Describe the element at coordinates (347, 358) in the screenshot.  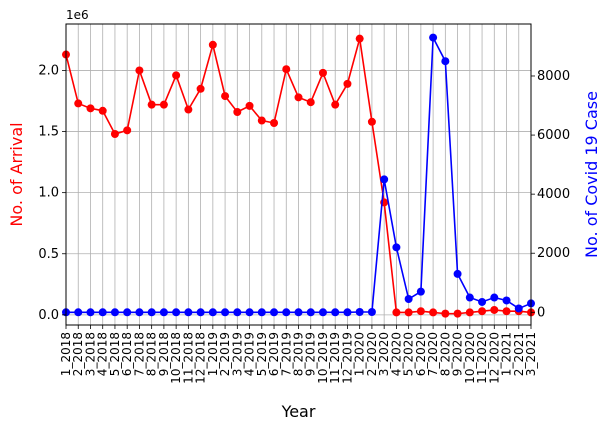
I see `x-tick-label: 12_2019` at that location.